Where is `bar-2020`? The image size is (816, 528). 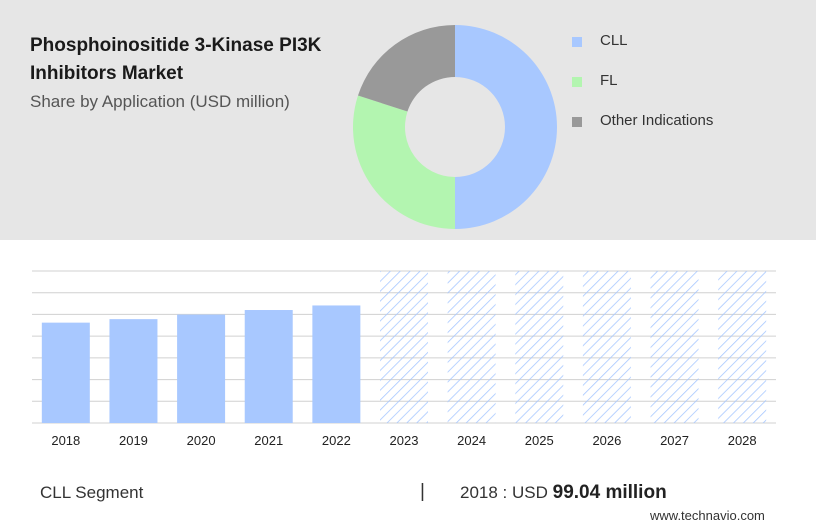
bar-2020 is located at coordinates (201, 368).